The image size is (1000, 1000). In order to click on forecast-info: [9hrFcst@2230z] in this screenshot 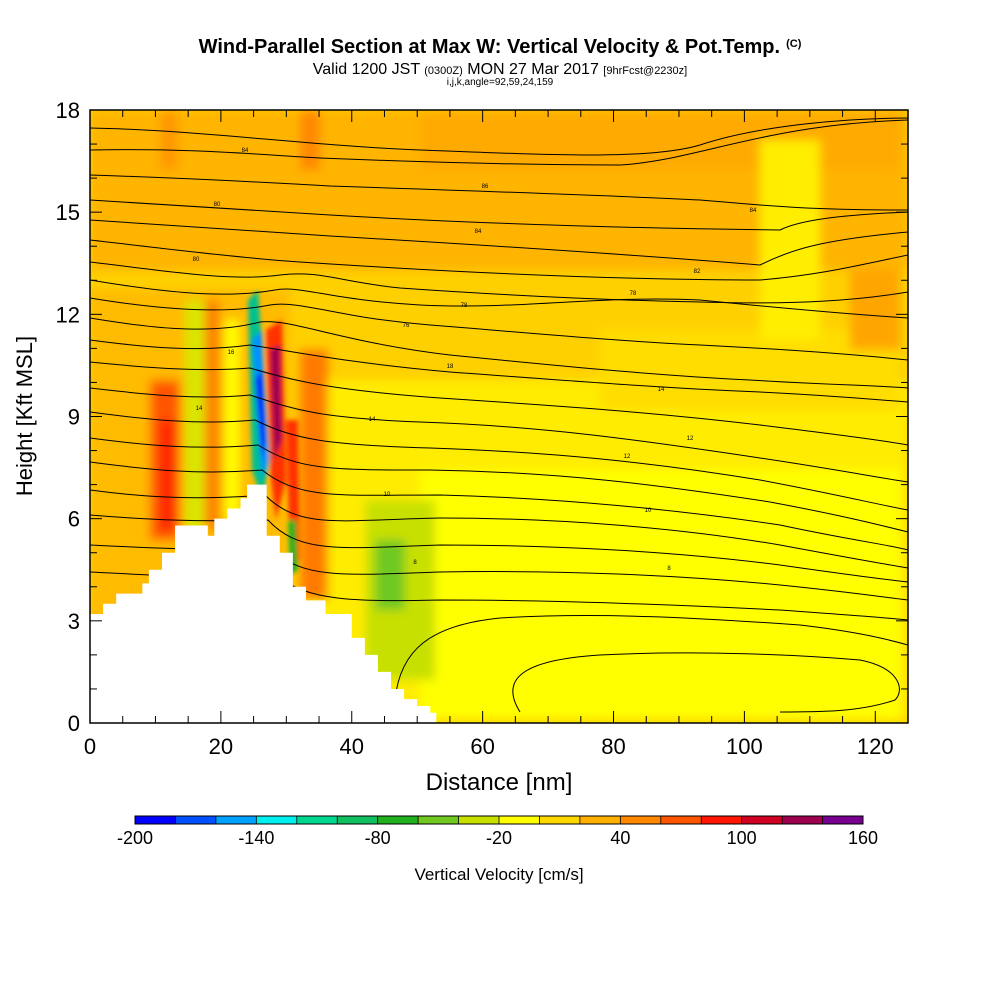, I will do `click(645, 71)`.